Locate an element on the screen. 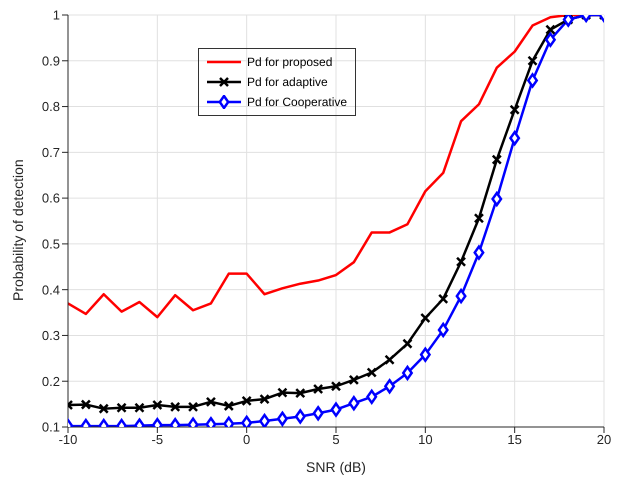 The width and height of the screenshot is (622, 490). x-tick-label: 5 is located at coordinates (336, 440).